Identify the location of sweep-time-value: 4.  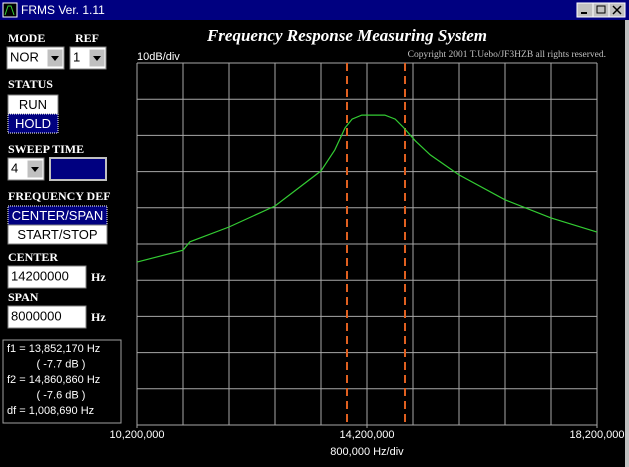
(14, 167).